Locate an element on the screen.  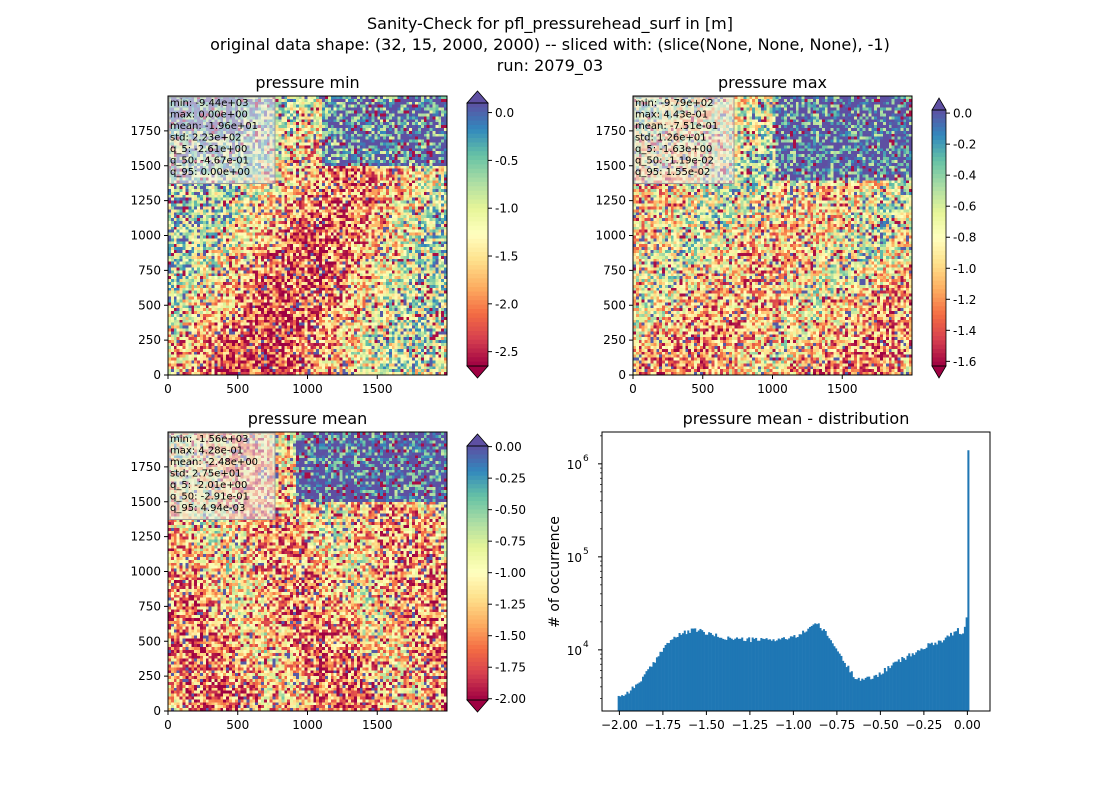
stats-line: min: -9.79e+02 is located at coordinates (674, 103).